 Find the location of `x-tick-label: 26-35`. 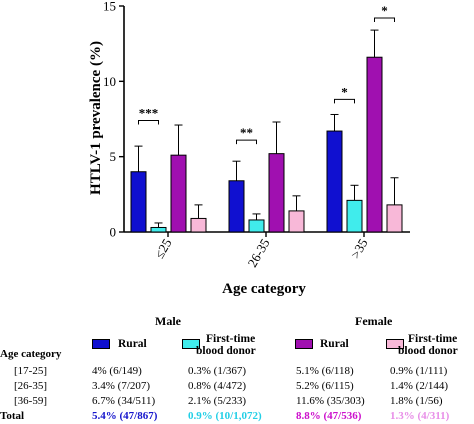

x-tick-label: 26-35 is located at coordinates (258, 253).